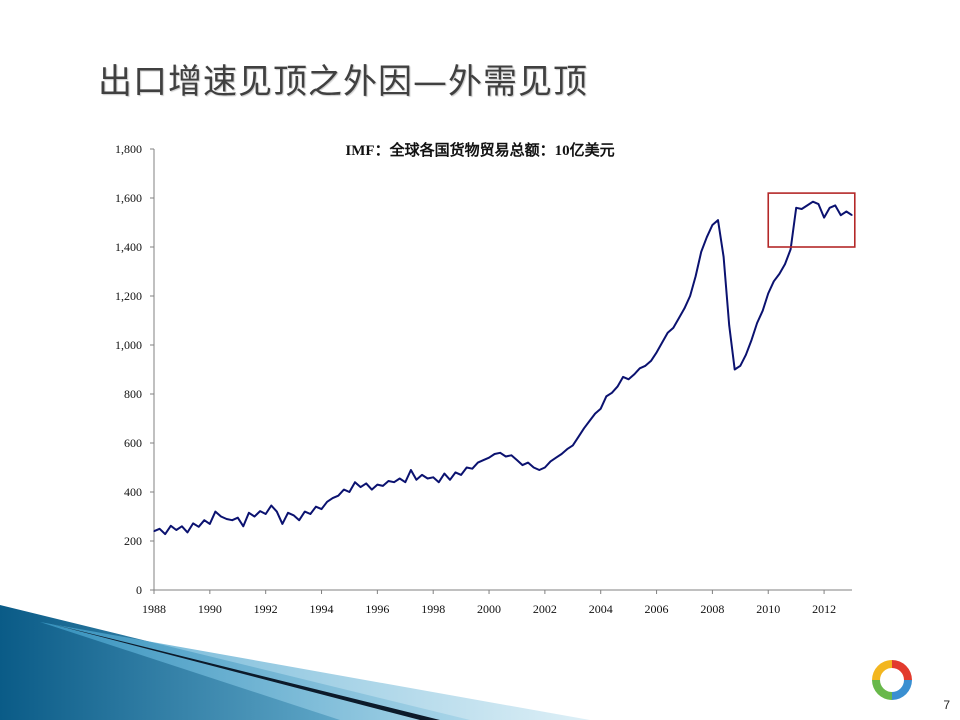  What do you see at coordinates (545, 609) in the screenshot?
I see `x-tick-label: 2002` at bounding box center [545, 609].